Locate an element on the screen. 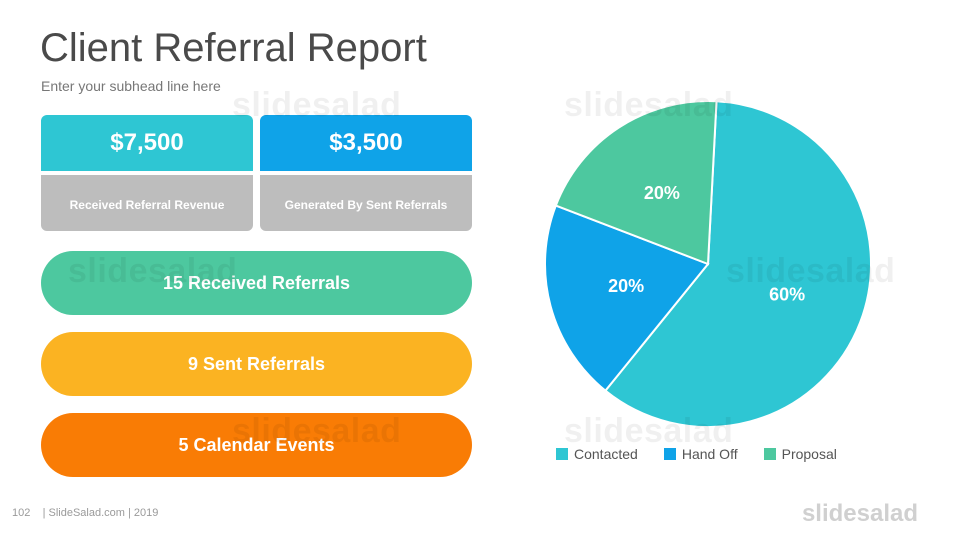  legend-label: Hand Off is located at coordinates (709, 454).